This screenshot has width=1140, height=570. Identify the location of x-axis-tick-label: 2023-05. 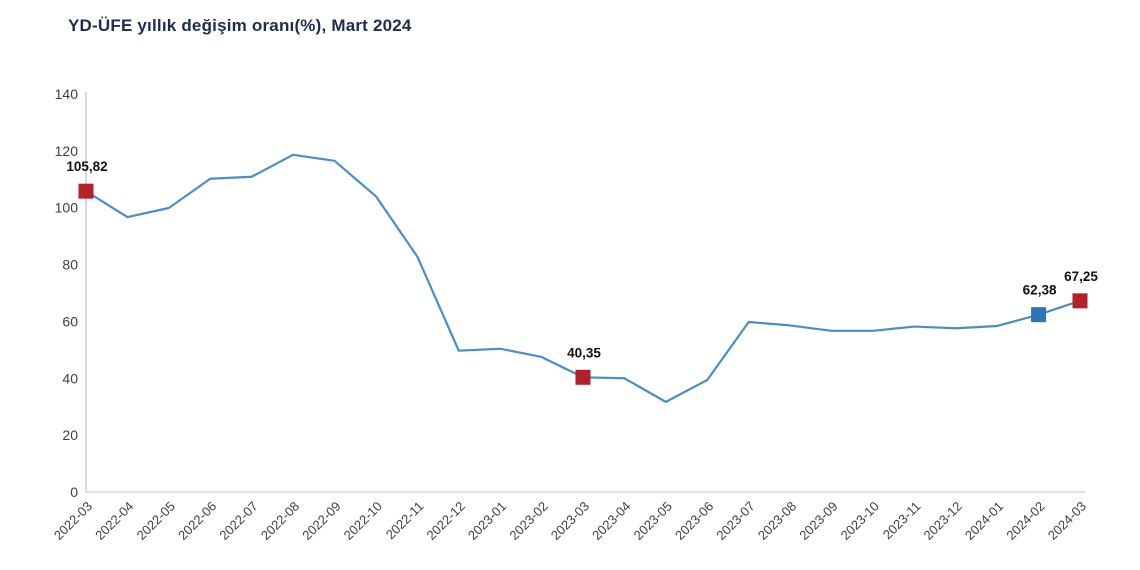
(653, 521).